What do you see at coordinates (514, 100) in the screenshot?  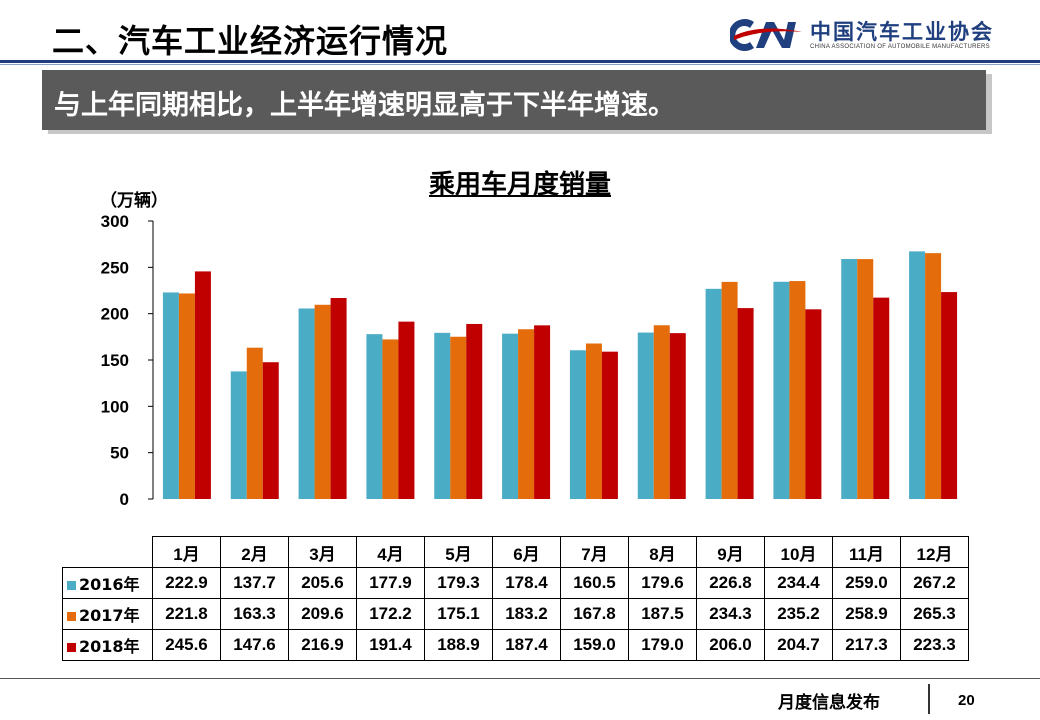 I see `summary-banner: 与上年同期相比，上半年增速明显高于下半年增速。` at bounding box center [514, 100].